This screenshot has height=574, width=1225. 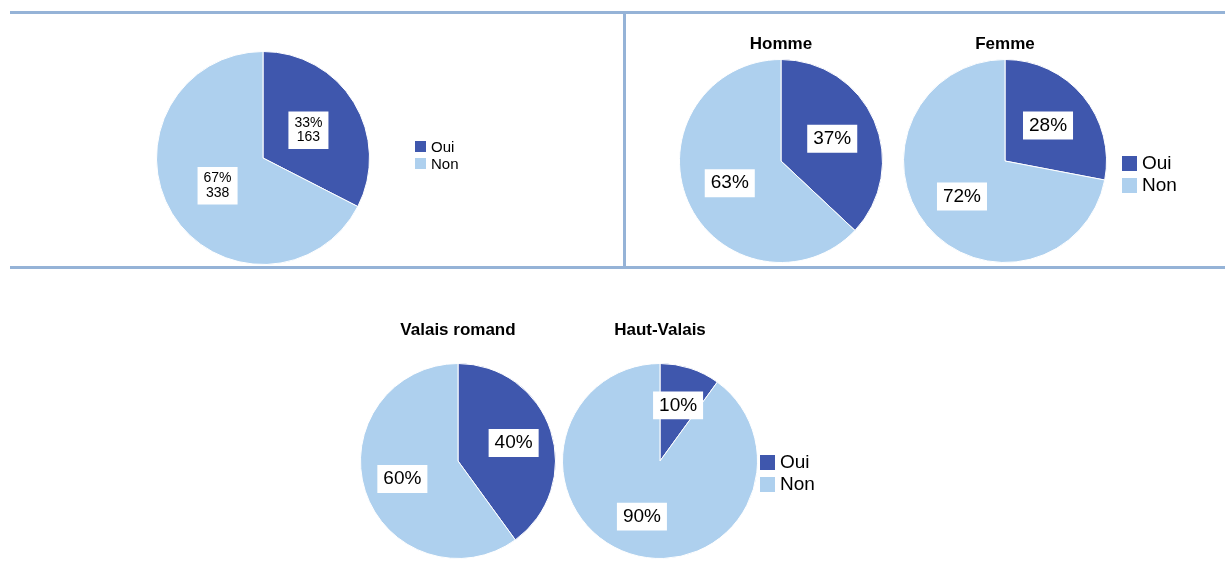 What do you see at coordinates (781, 44) in the screenshot?
I see `slice-label: Homme` at bounding box center [781, 44].